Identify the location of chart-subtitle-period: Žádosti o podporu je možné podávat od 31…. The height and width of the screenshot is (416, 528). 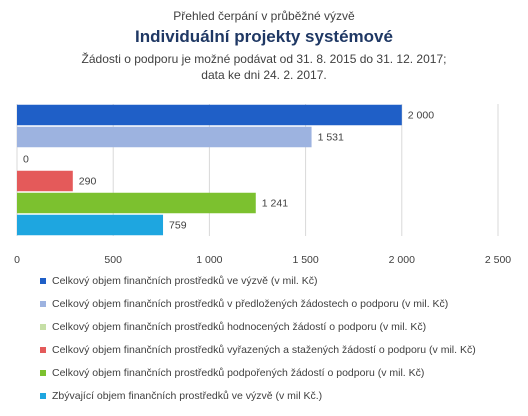
(264, 59).